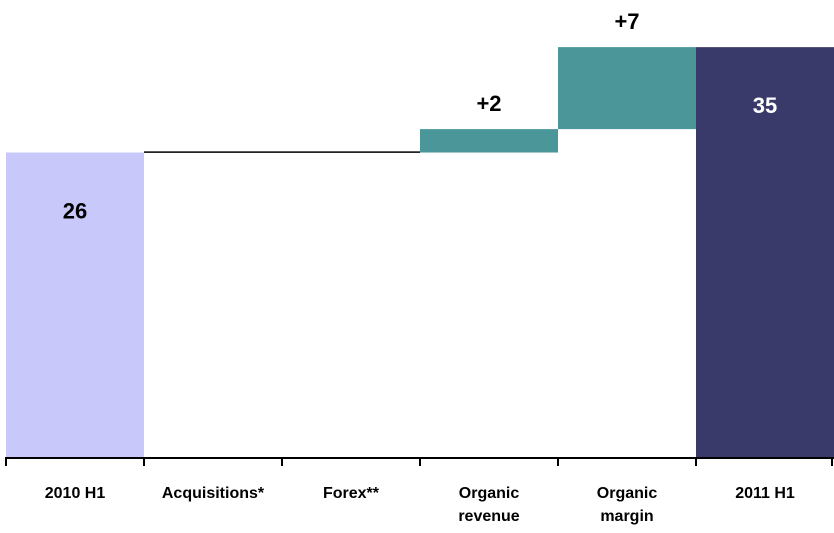  What do you see at coordinates (75, 493) in the screenshot?
I see `x-tick-label: 2010 H1` at bounding box center [75, 493].